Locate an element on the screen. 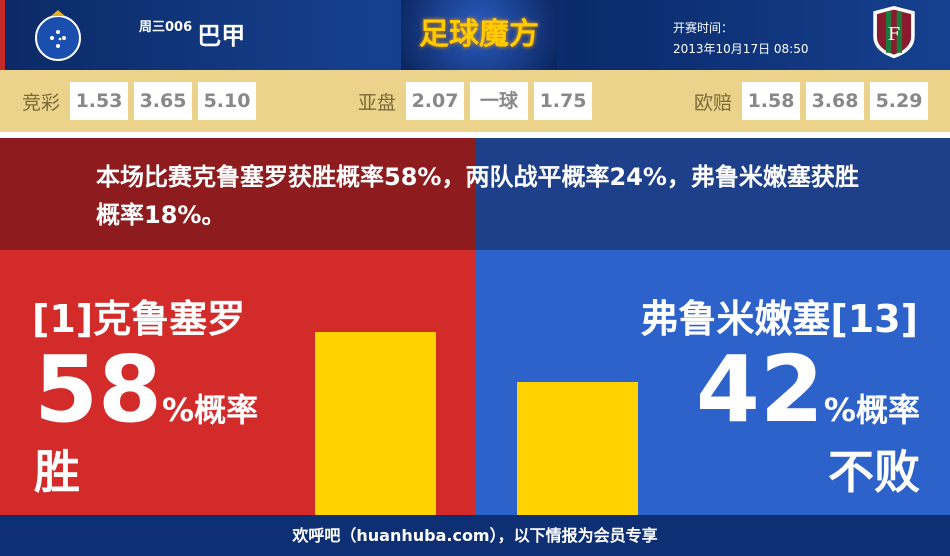 This screenshot has width=950, height=556. odds-value: 5.29 is located at coordinates (899, 101).